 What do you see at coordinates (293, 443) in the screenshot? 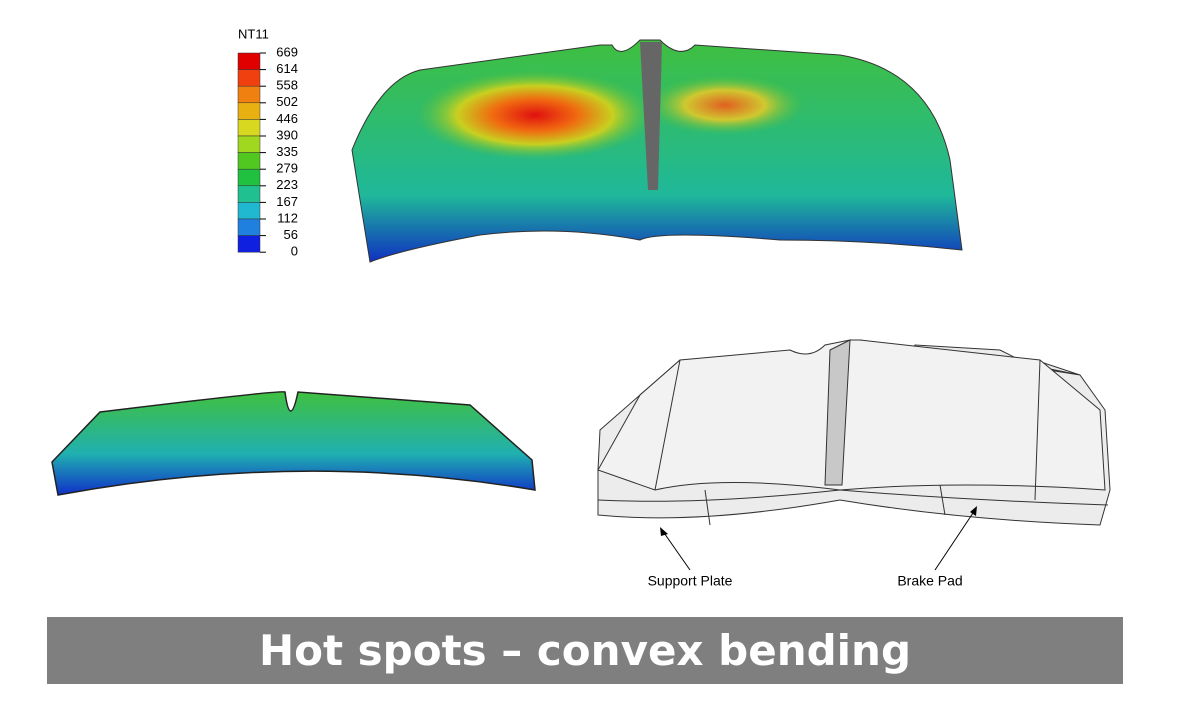
I see `heat-pad-side` at bounding box center [293, 443].